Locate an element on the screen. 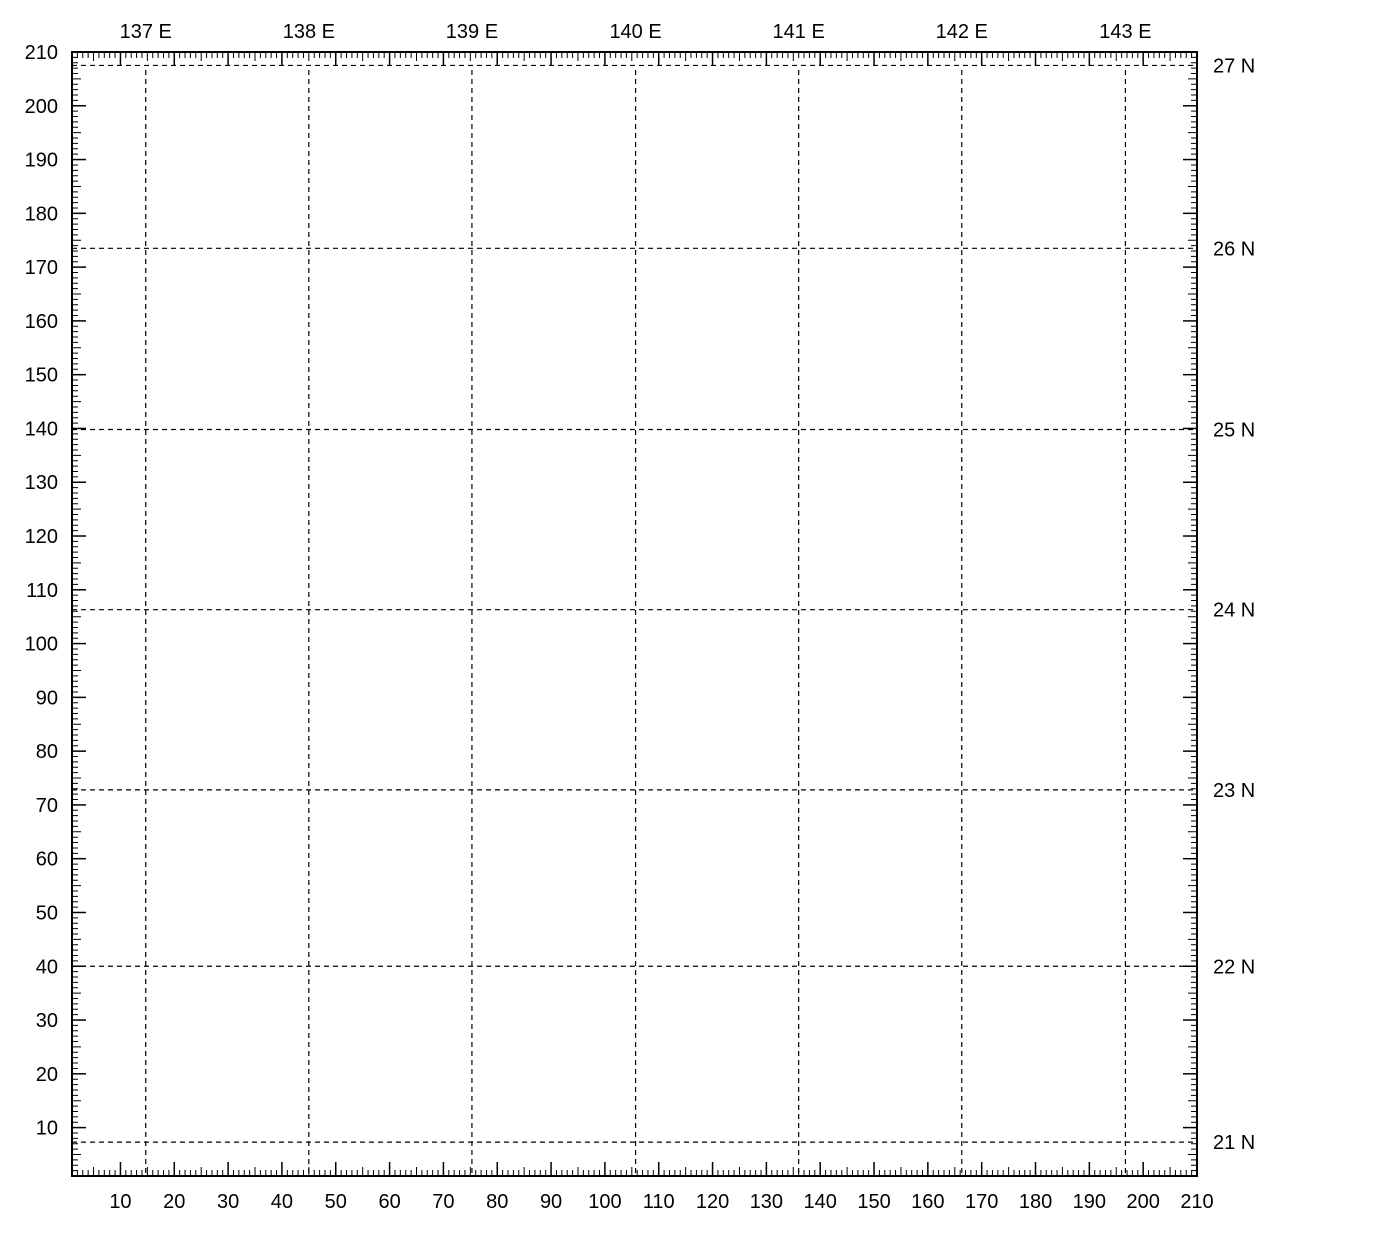 The width and height of the screenshot is (1380, 1235). y-tick-label: 110 is located at coordinates (42, 591).